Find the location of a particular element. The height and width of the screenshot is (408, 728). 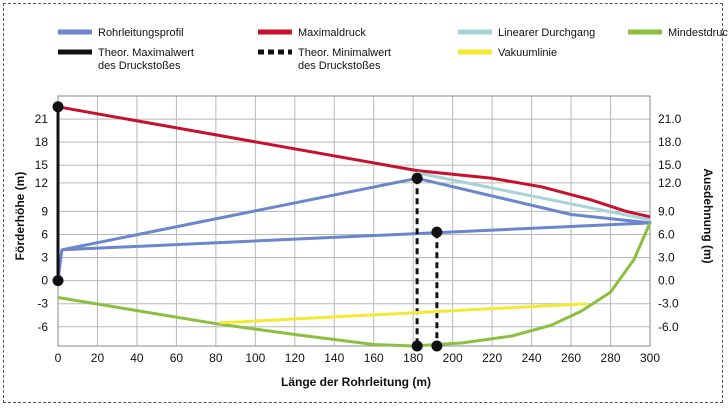

x-tick-label: 180 is located at coordinates (413, 358).